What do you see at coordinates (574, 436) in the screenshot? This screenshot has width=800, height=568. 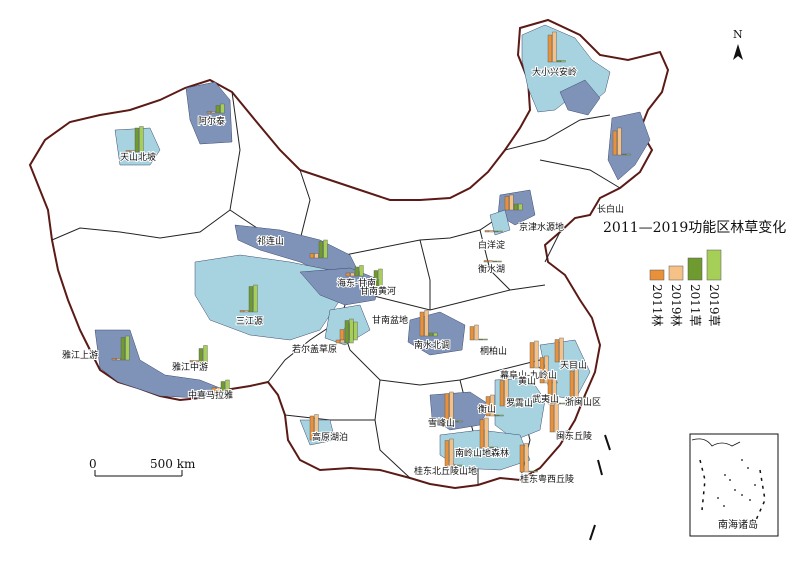 I see `region-label: 闽东丘陵` at bounding box center [574, 436].